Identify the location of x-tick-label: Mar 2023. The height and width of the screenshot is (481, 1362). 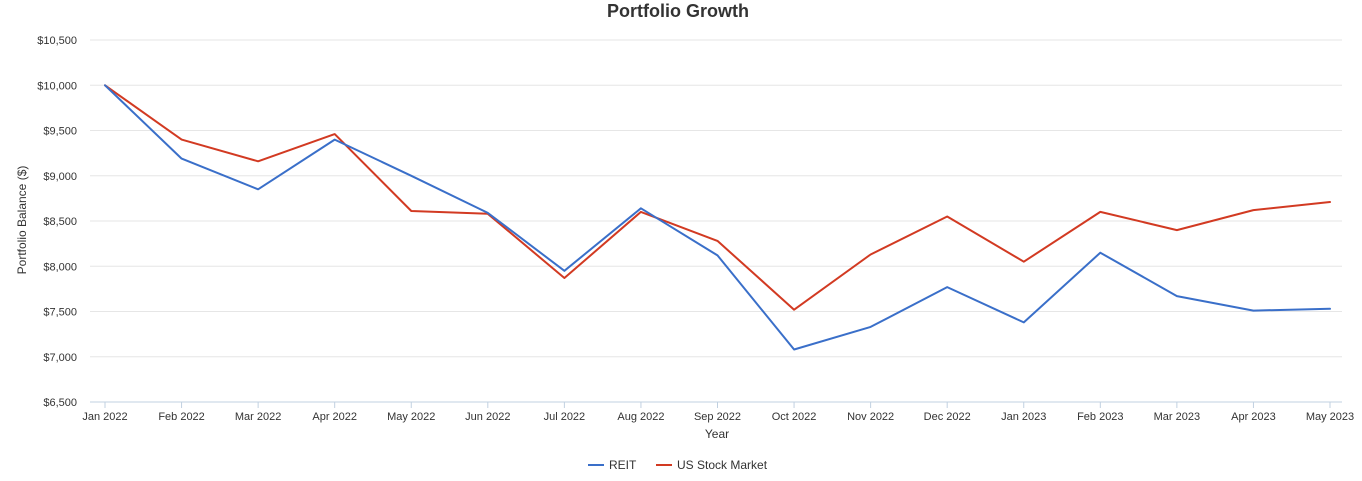
(1177, 417).